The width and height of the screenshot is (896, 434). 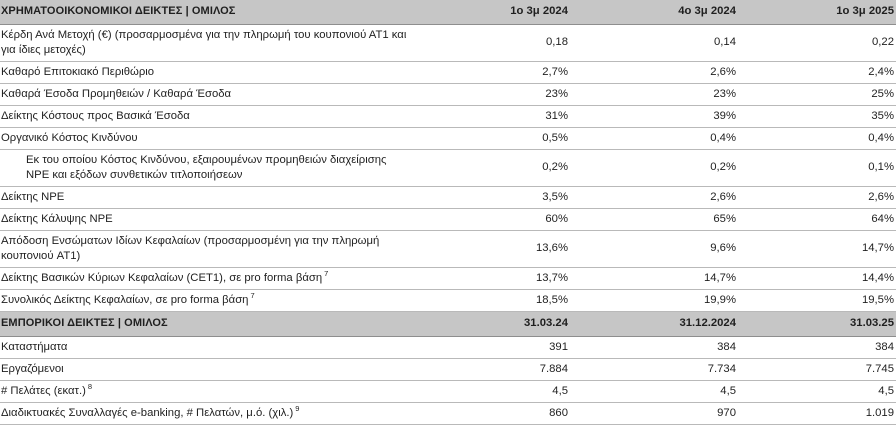 What do you see at coordinates (491, 347) in the screenshot?
I see `cell-value: 391` at bounding box center [491, 347].